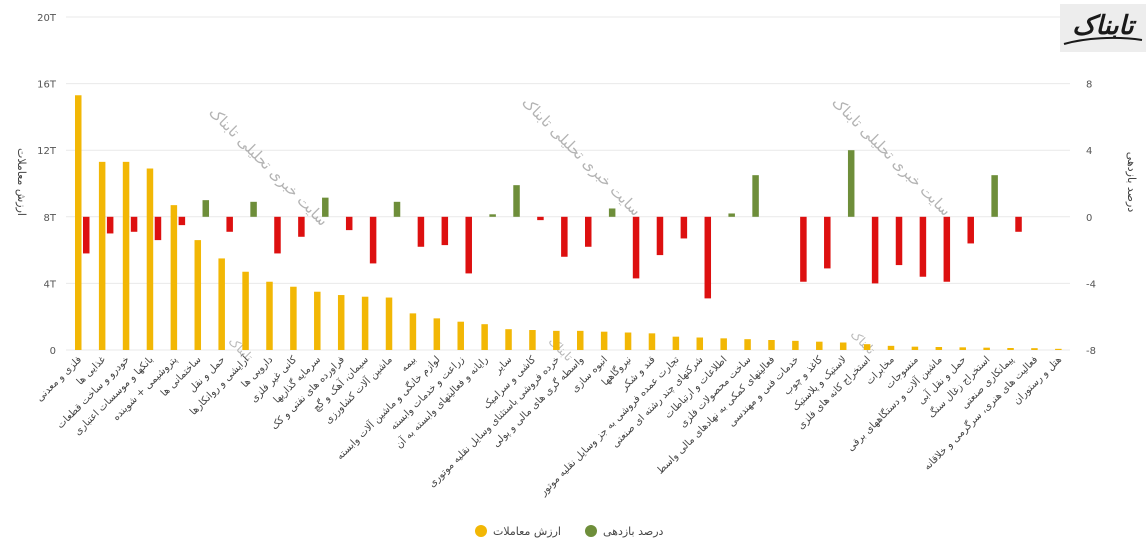 The width and height of the screenshot is (1148, 551). What do you see at coordinates (268, 166) in the screenshot?
I see `watermark-text-0: سایت خبری تحلیلی تابناک` at bounding box center [268, 166].